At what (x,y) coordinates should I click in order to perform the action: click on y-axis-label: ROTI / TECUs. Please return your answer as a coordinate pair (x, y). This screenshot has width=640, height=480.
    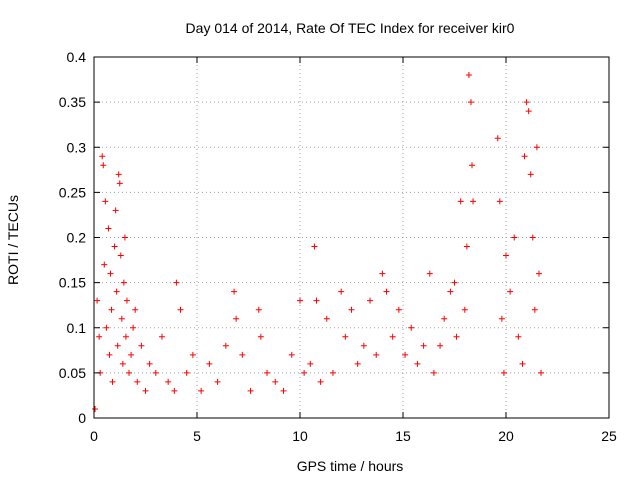
    Looking at the image, I should click on (13, 240).